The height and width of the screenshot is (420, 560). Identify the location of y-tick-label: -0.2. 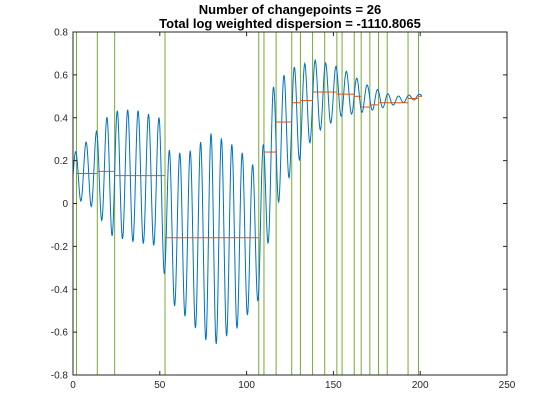
(60, 247).